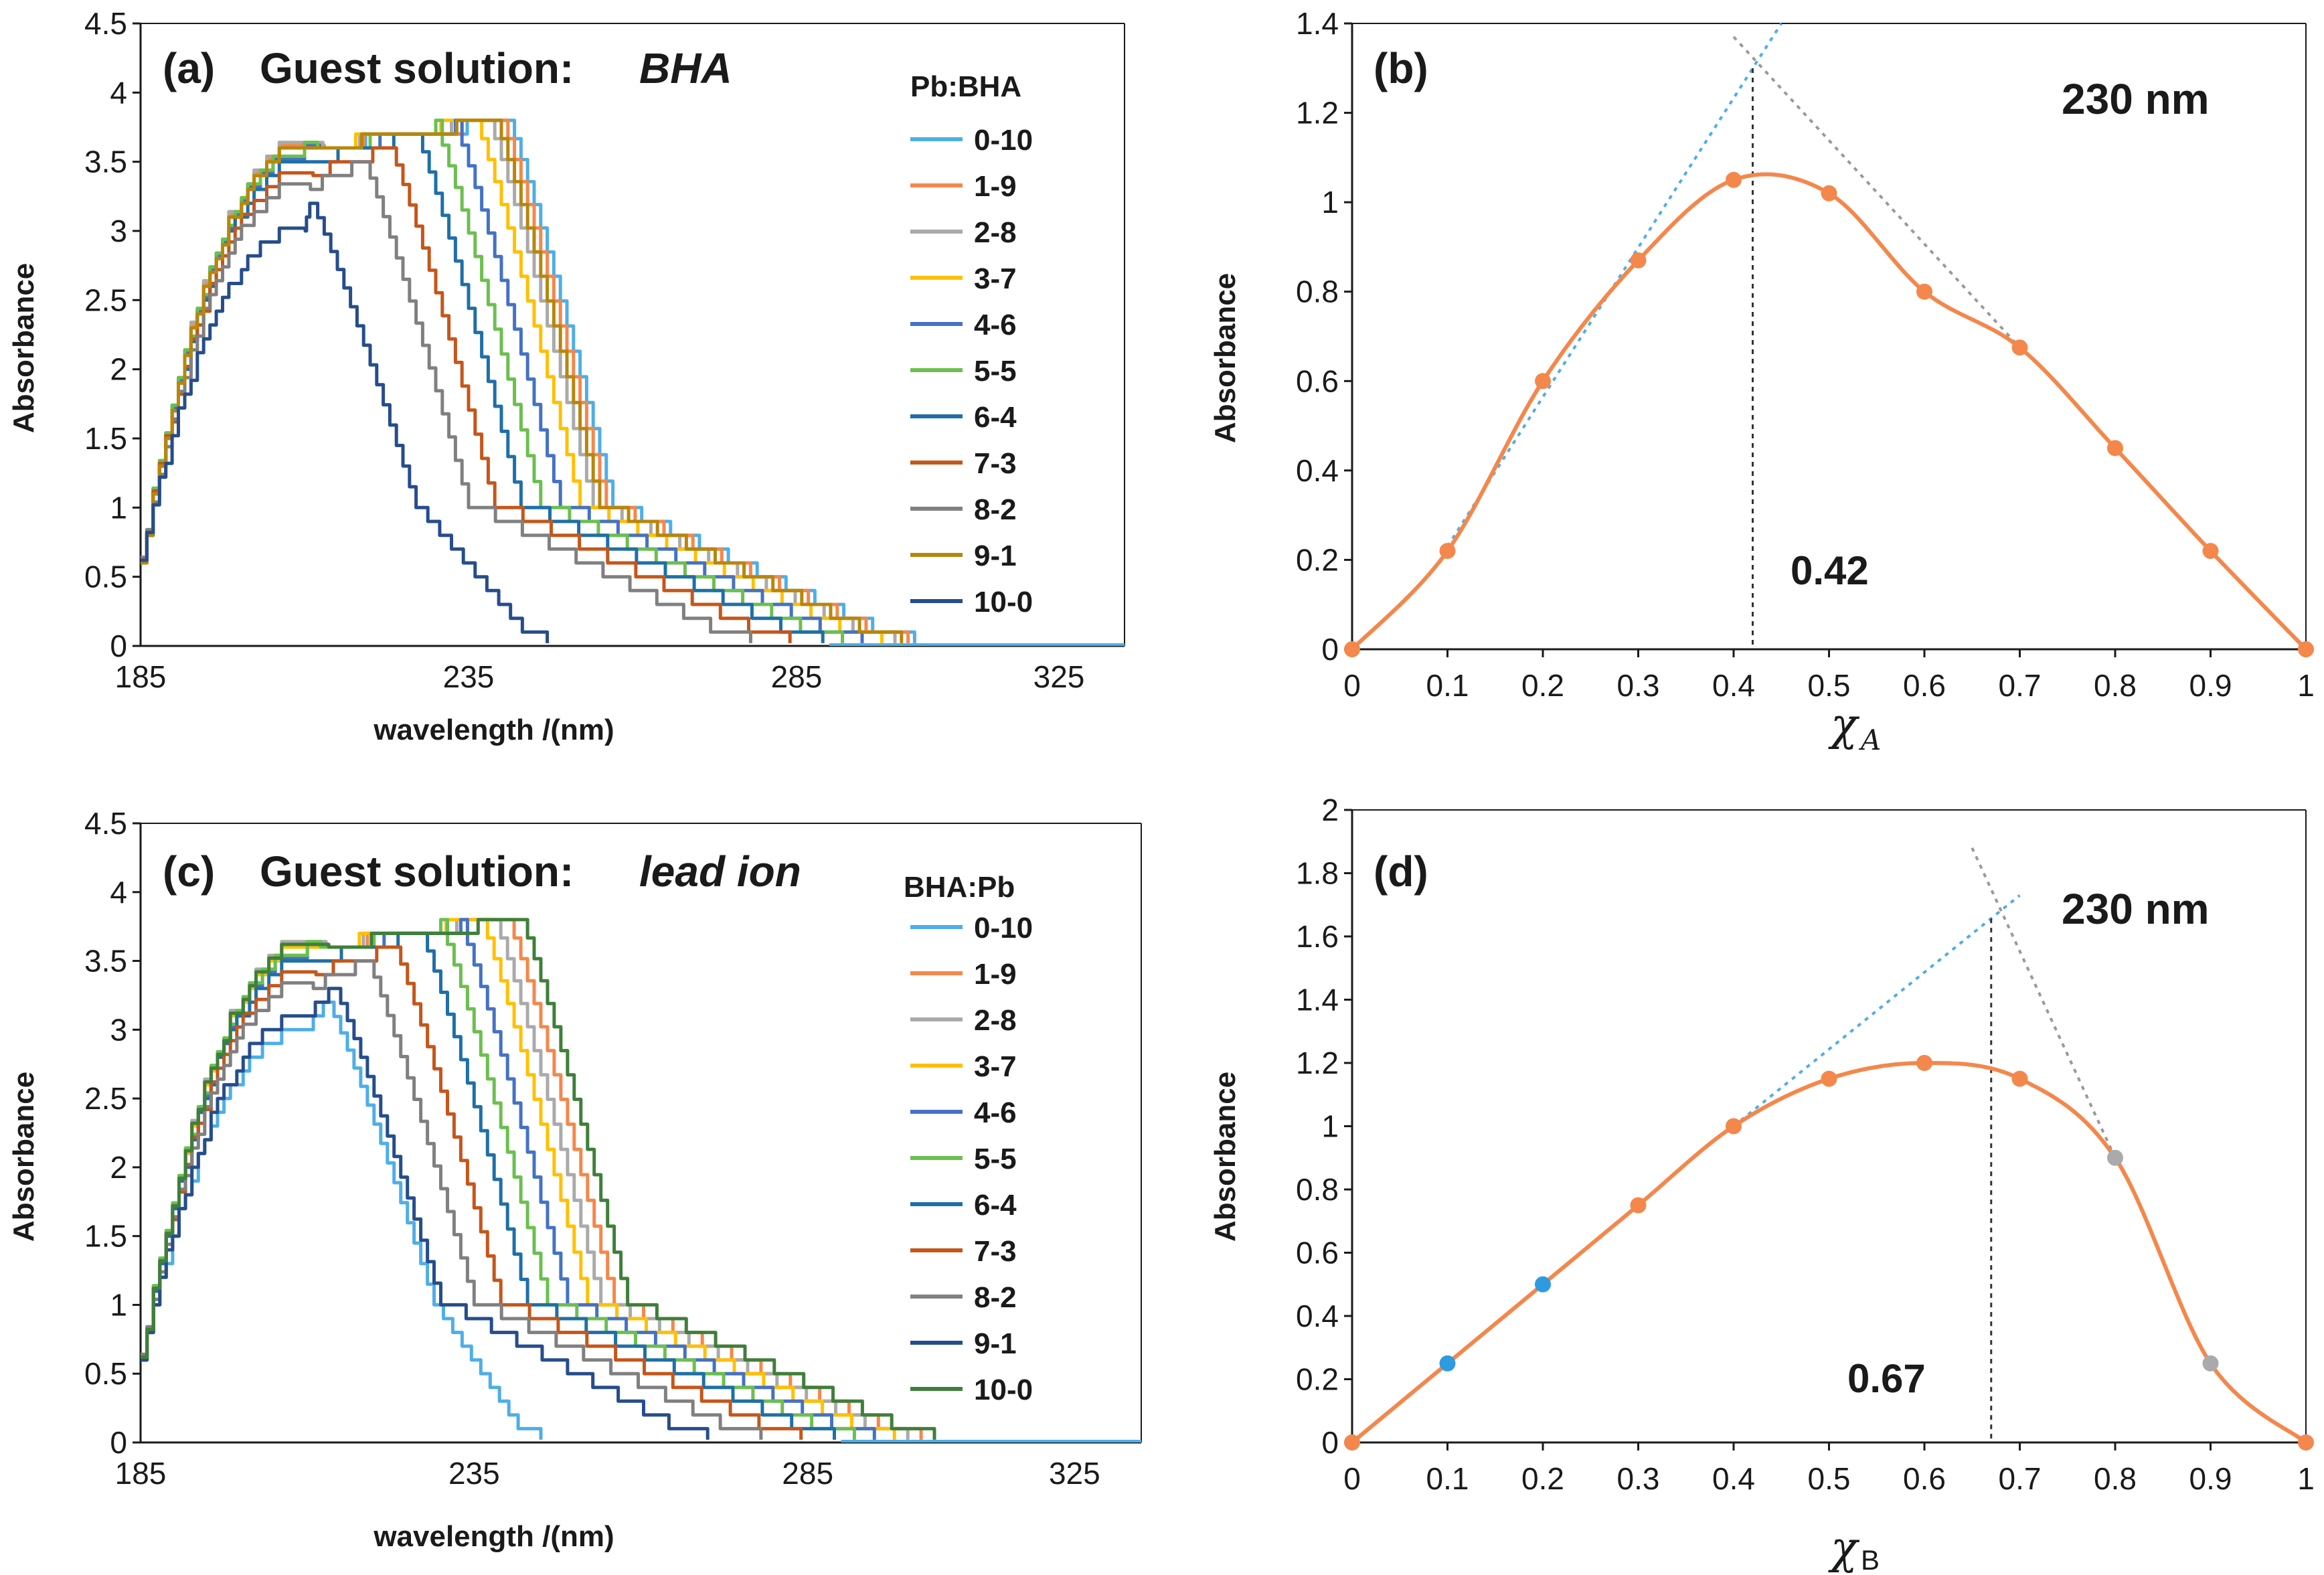 This screenshot has width=2324, height=1575. What do you see at coordinates (995, 1112) in the screenshot?
I see `panel-c-legend-label-4-6: 4-6` at bounding box center [995, 1112].